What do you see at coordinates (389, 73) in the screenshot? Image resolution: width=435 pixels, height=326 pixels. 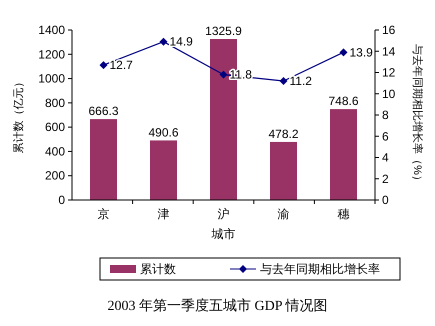 I see `y2-tick-label: 12` at bounding box center [389, 73].